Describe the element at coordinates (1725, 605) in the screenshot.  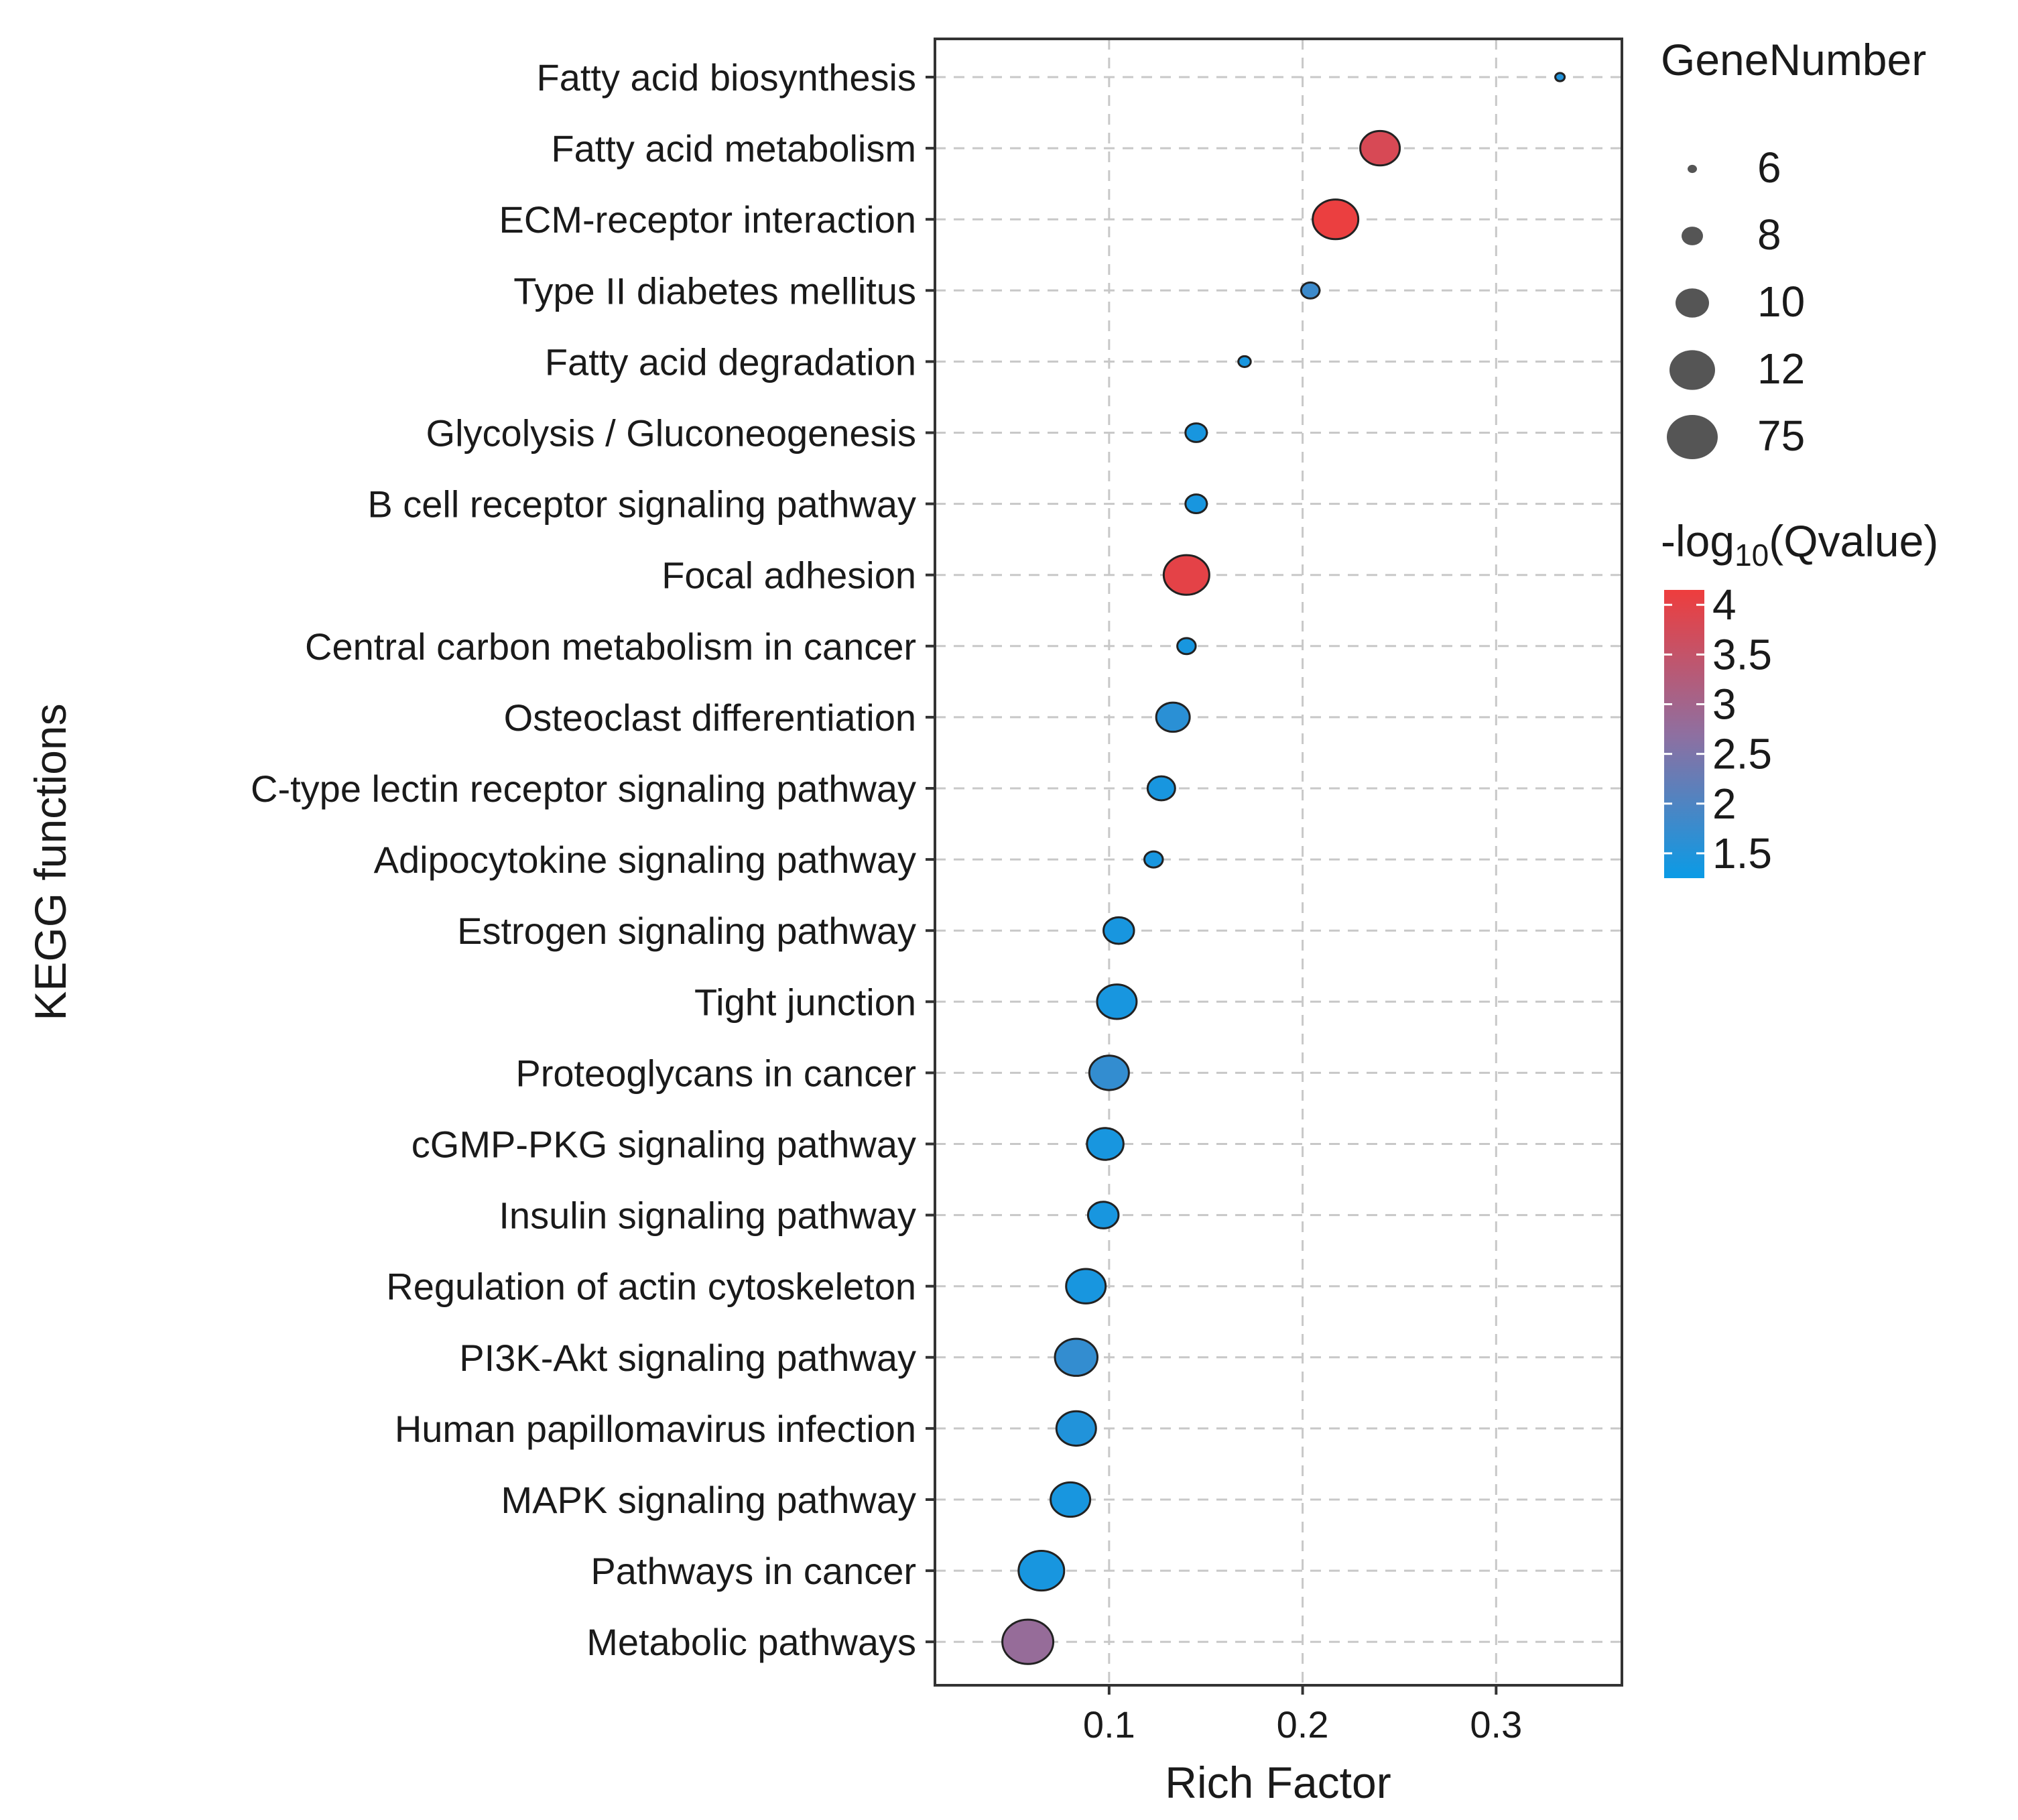
I see `color-legend-label: 4` at that location.